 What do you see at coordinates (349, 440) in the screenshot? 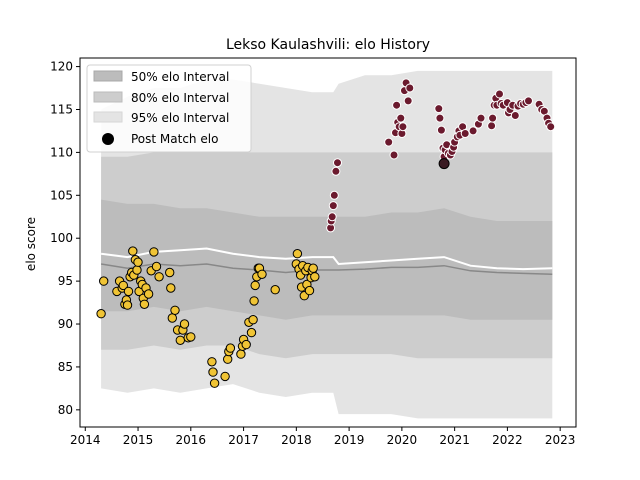
I see `x-tick-label: 2019` at bounding box center [349, 440].